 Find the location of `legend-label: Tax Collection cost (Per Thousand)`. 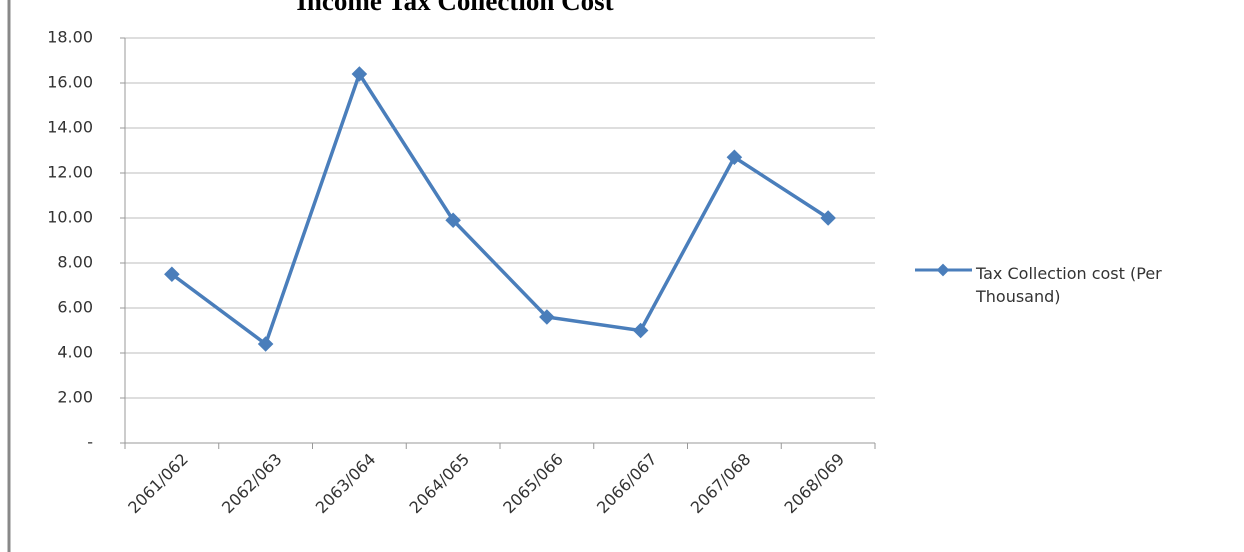

legend-label: Tax Collection cost (Per Thousand) is located at coordinates (1069, 285).